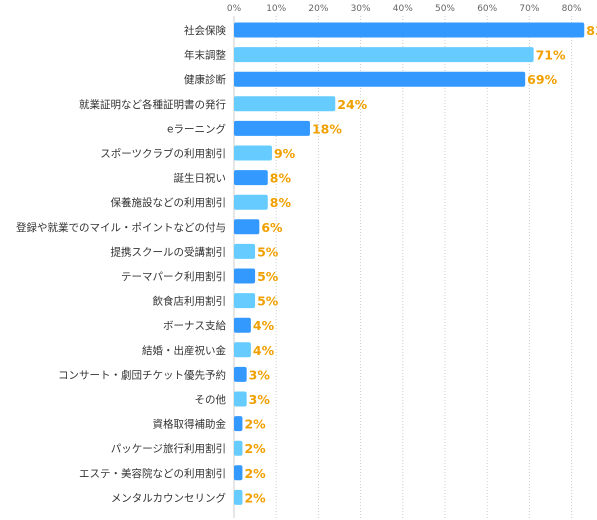  I want to click on category-label: 登録や就業でのマイル・ポイントなどの付与, so click(121, 227).